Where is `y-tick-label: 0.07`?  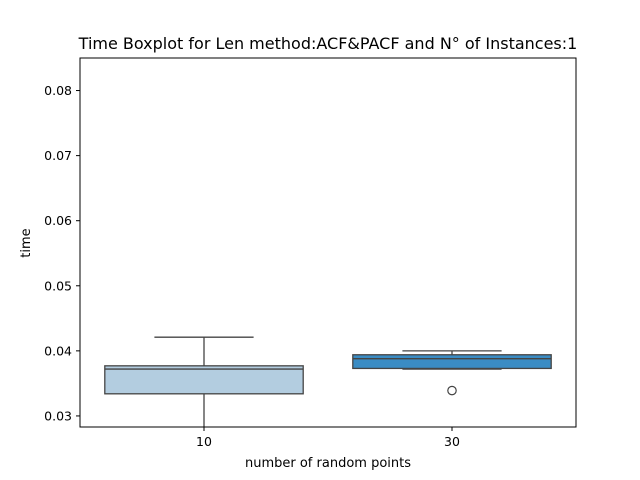
y-tick-label: 0.07 is located at coordinates (58, 155).